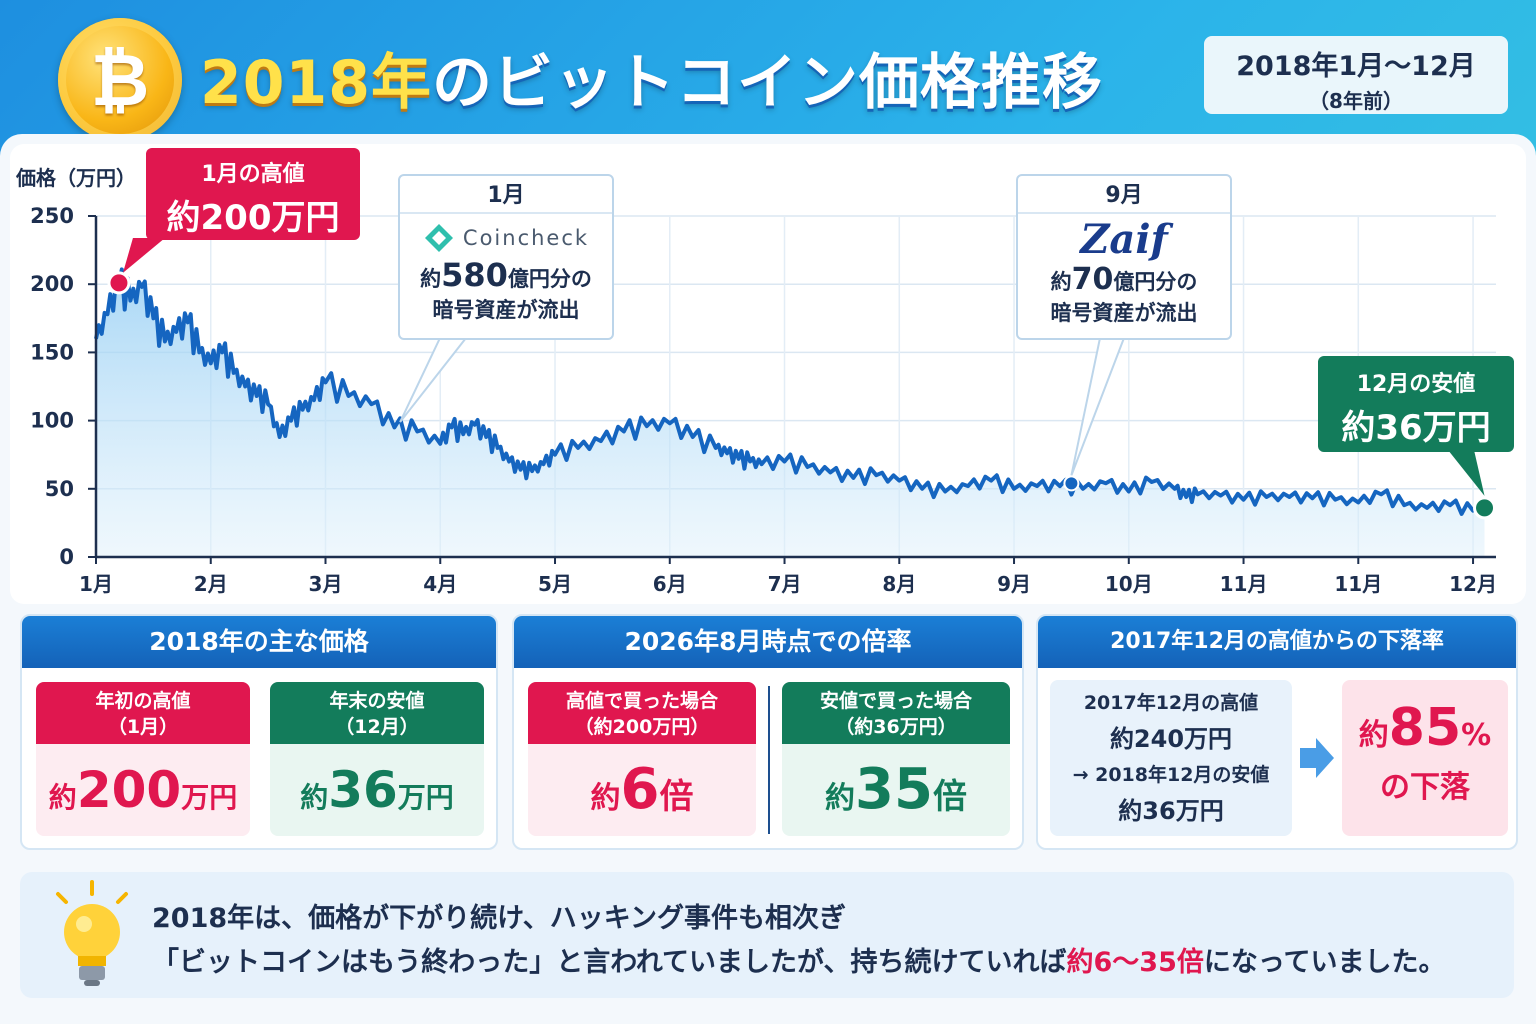  What do you see at coordinates (1485, 508) in the screenshot?
I see `marker-dec-low` at bounding box center [1485, 508].